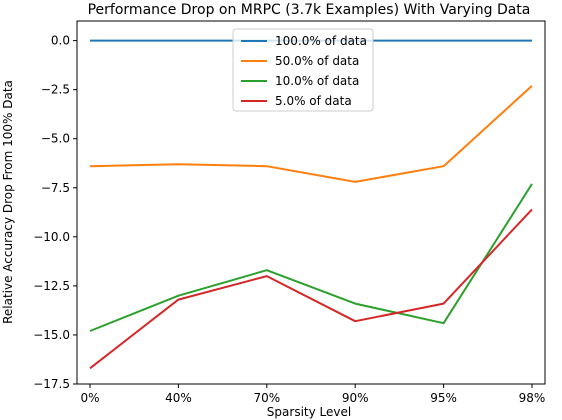 This screenshot has height=420, width=562. What do you see at coordinates (266, 398) in the screenshot?
I see `x-tick-label: 70%` at bounding box center [266, 398].